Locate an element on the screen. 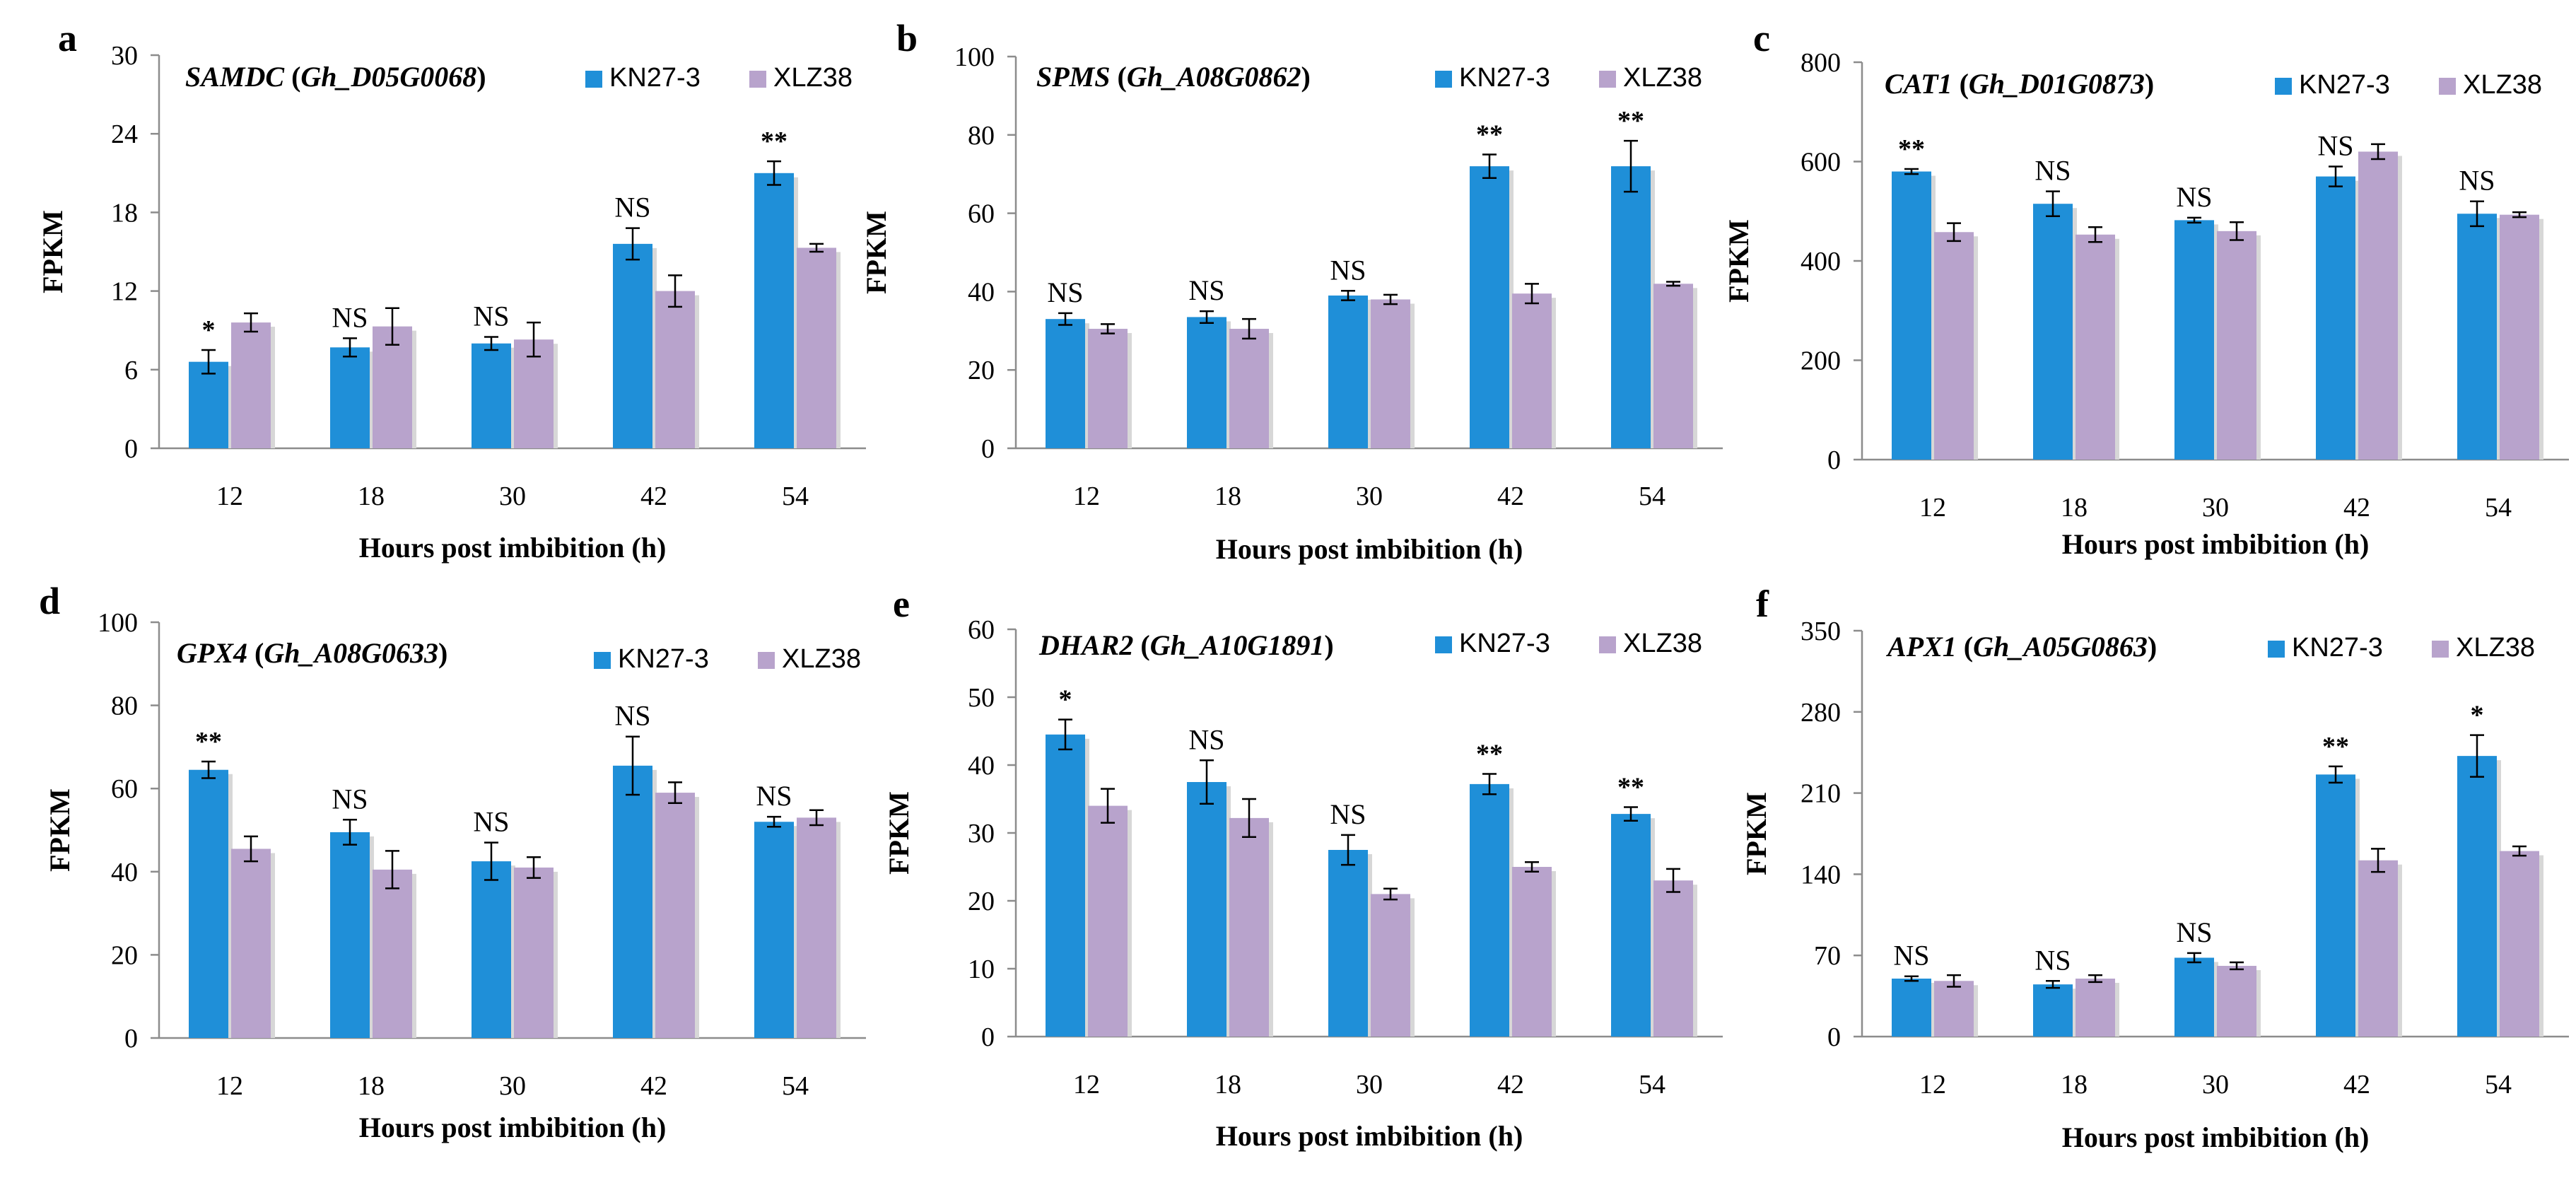  chart-title: APX1 (Gh_A05G0863) is located at coordinates (2021, 647).